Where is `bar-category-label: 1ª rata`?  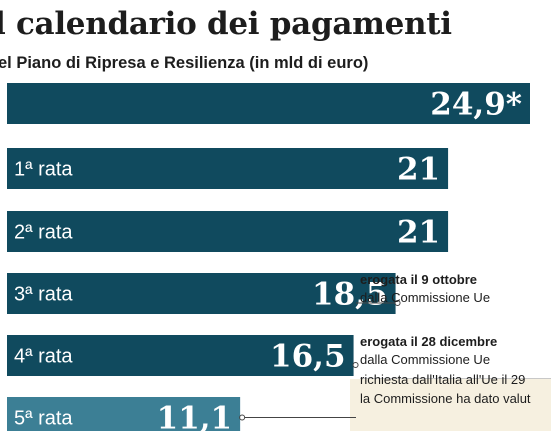
bar-category-label: 1ª rata is located at coordinates (43, 170).